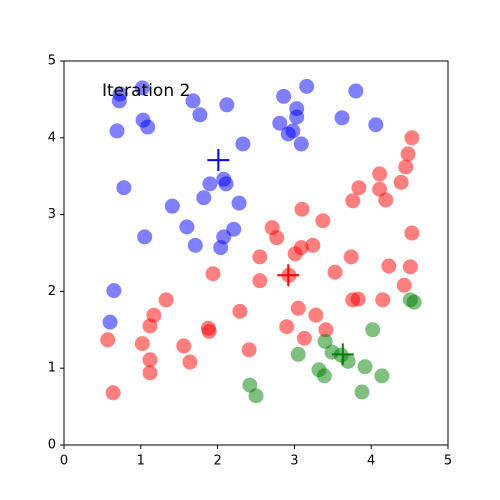 This screenshot has width=500, height=500. Describe the element at coordinates (52, 61) in the screenshot. I see `y-tick-label: 5` at that location.